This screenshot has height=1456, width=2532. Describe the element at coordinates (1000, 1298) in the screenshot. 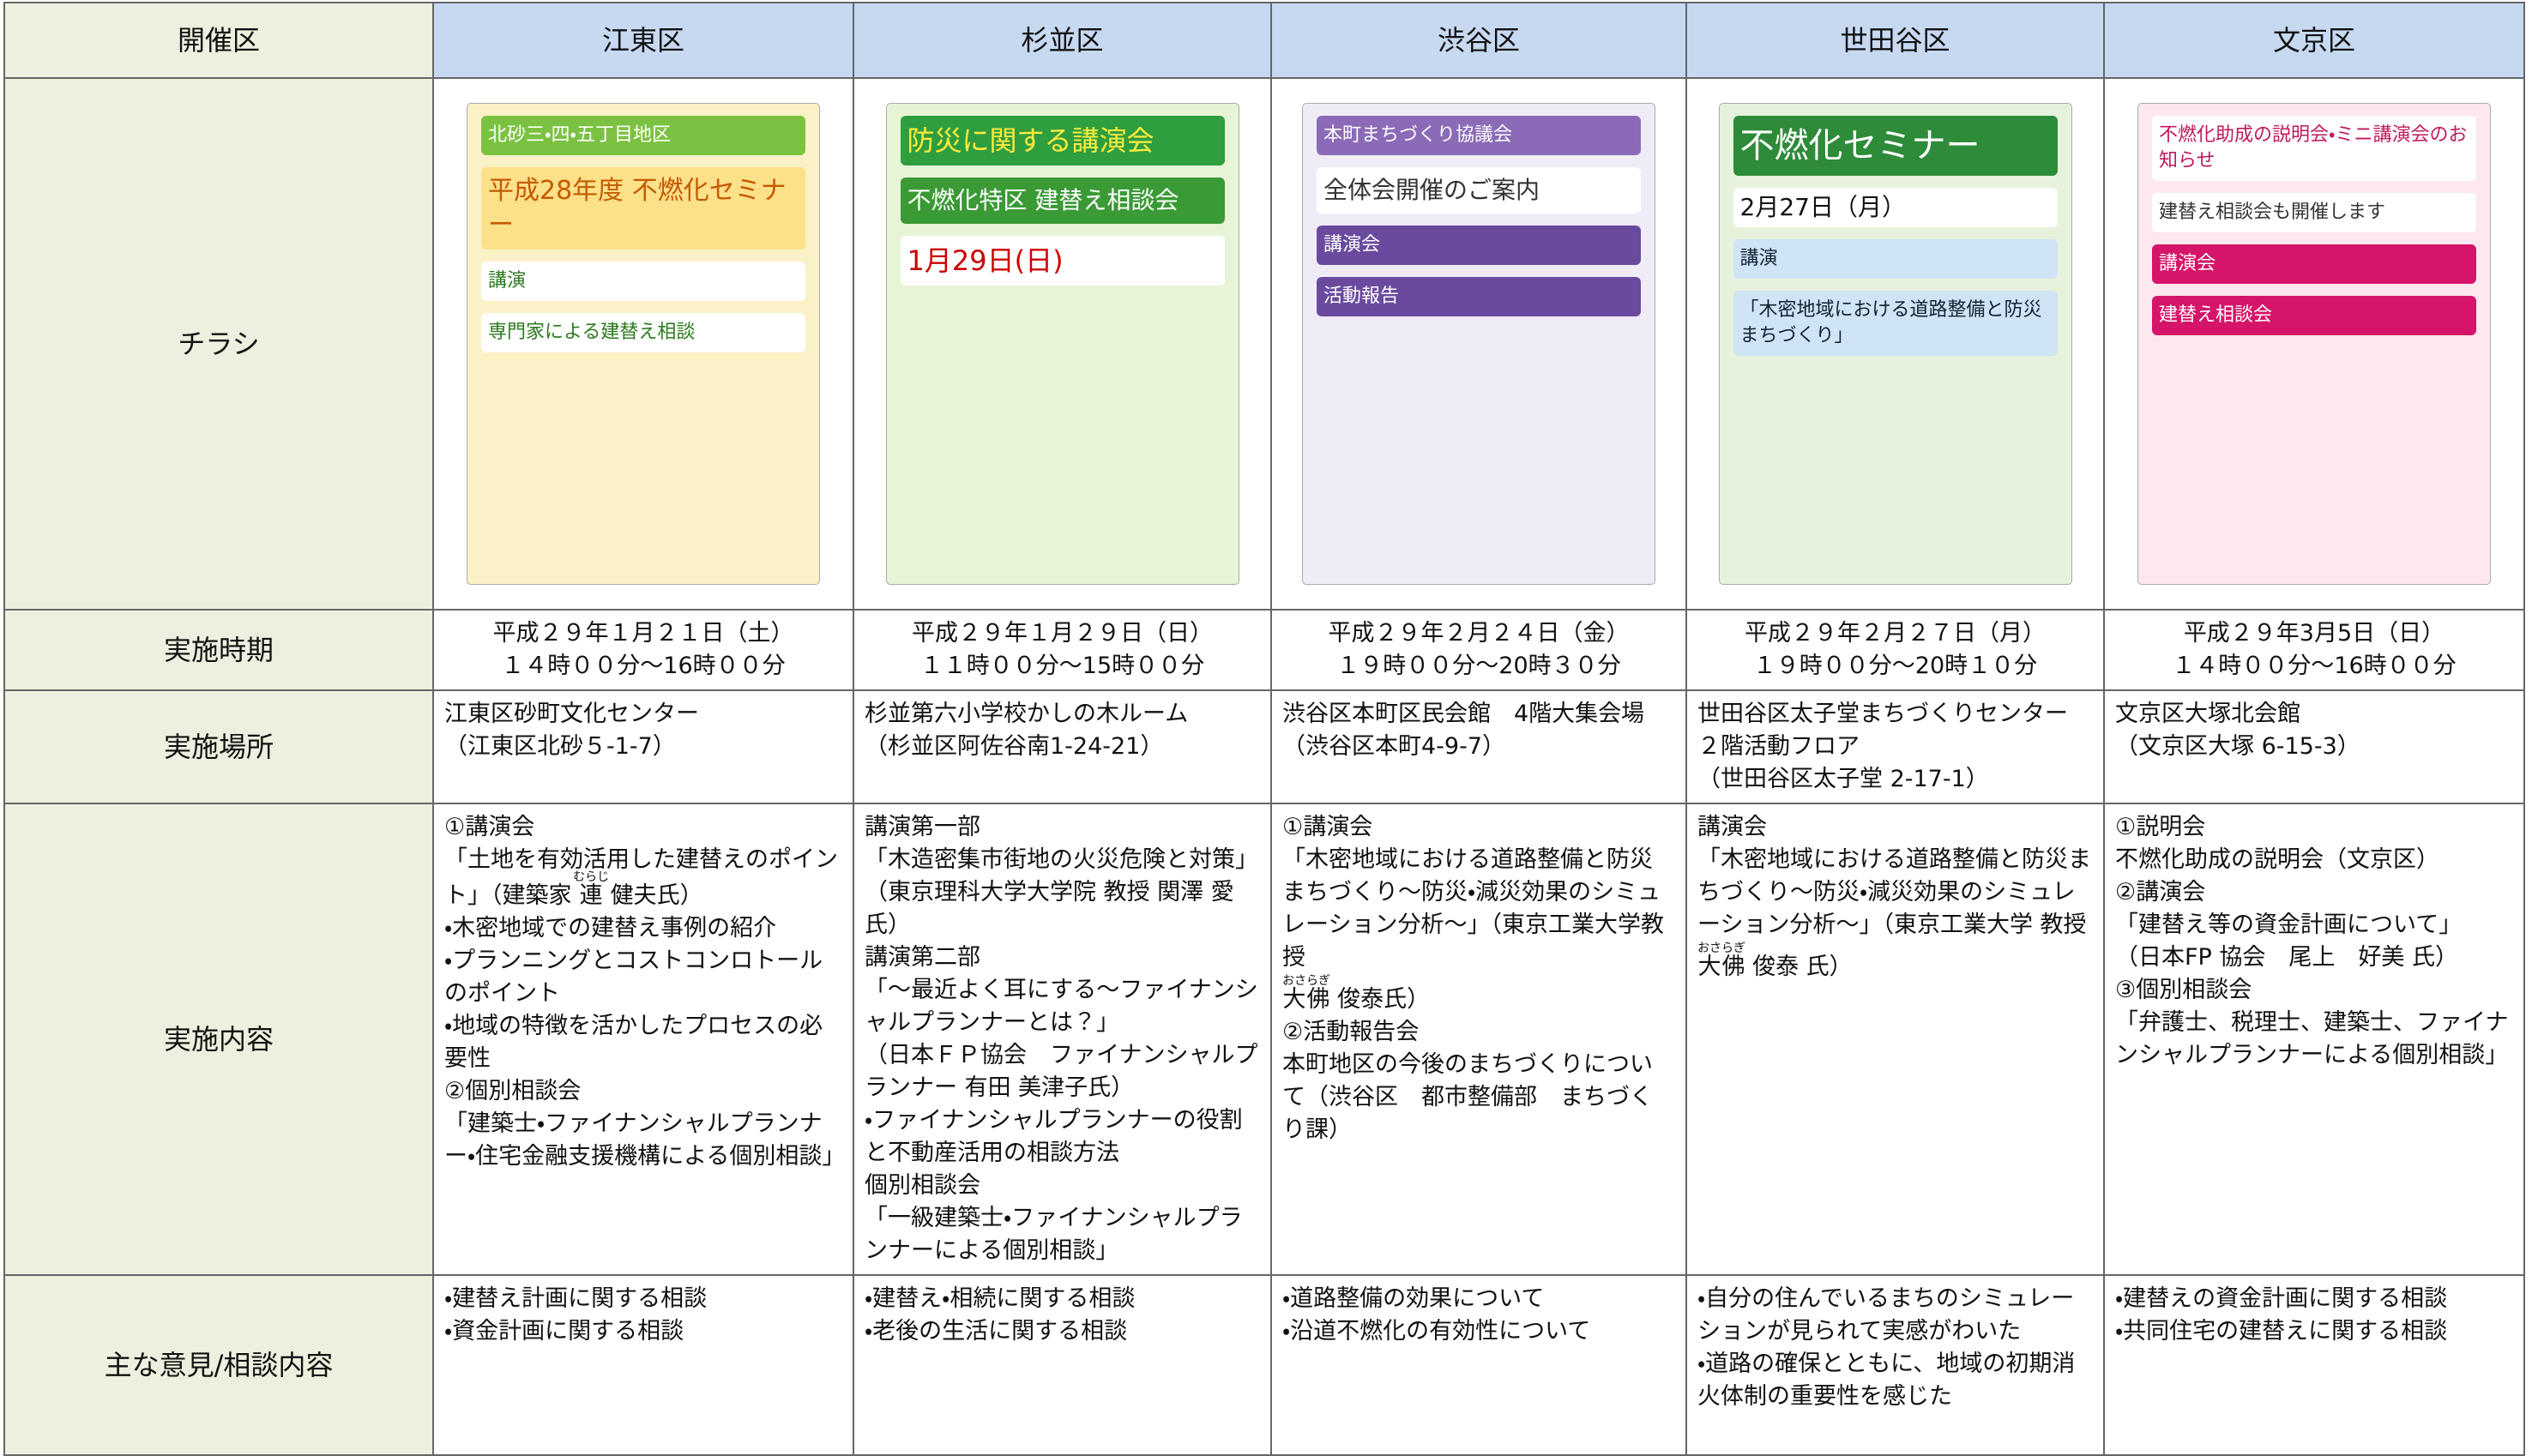

I see `cell-line: ・建替え・相続に関する相談` at that location.